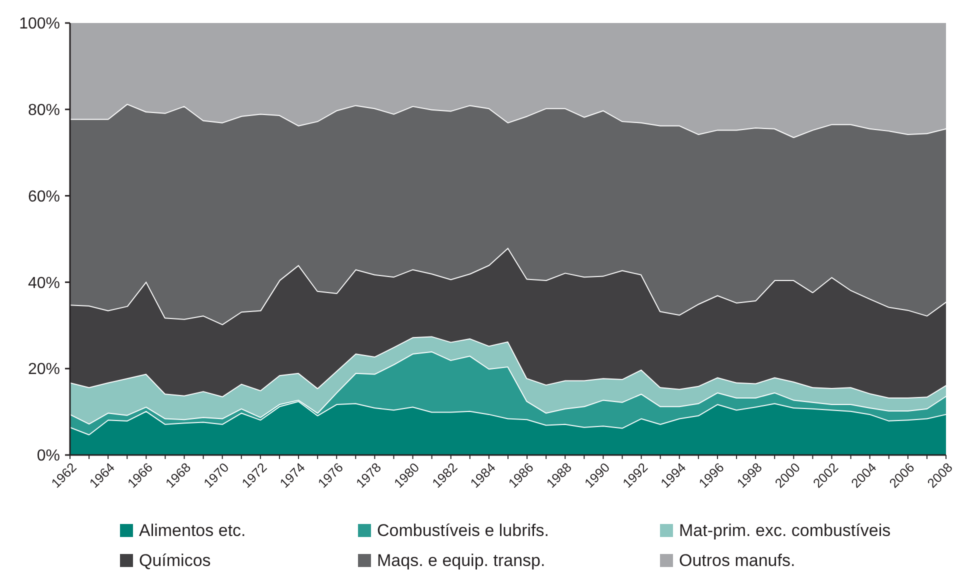  Describe the element at coordinates (463, 530) in the screenshot. I see `legend-label: Combustíveis e lubrifs.` at that location.